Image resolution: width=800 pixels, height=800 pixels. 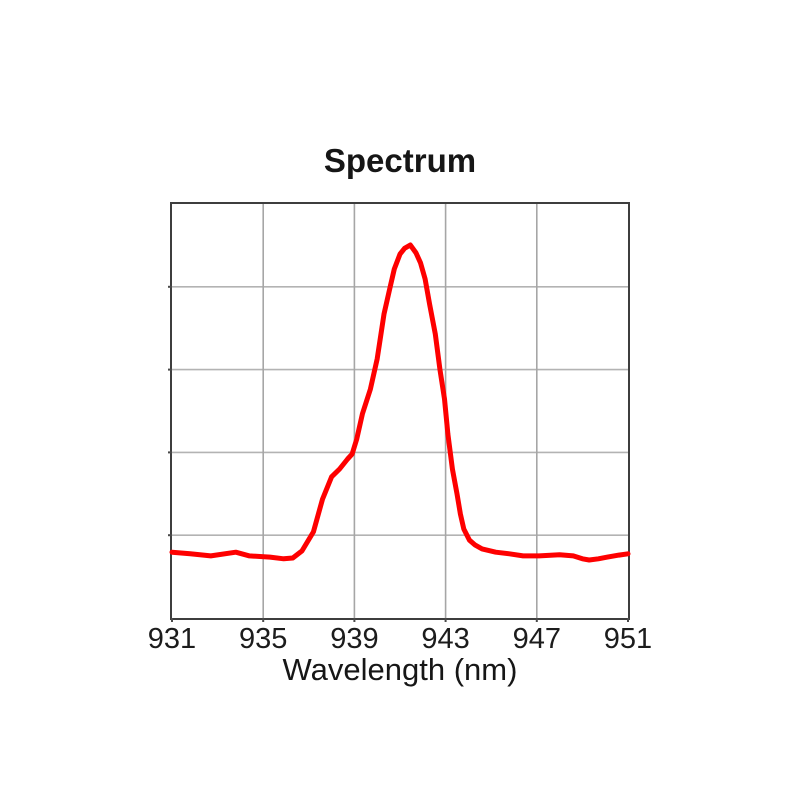 I want to click on x-tick-label: 943, so click(x=445, y=639).